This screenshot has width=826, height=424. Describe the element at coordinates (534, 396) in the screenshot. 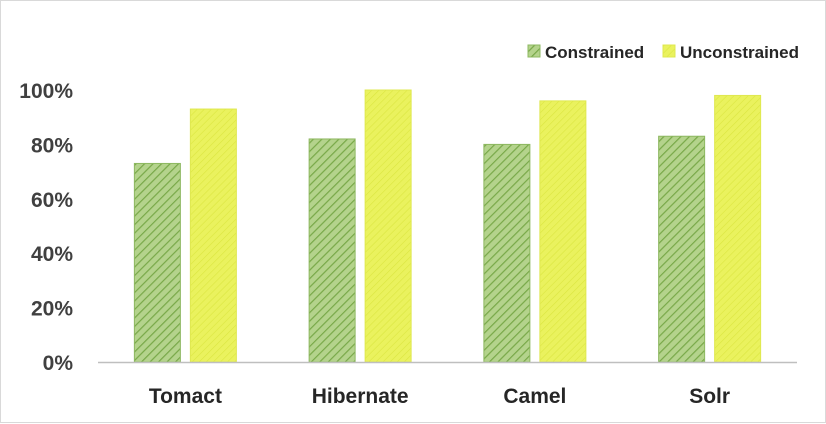

I see `x-category-label: Camel` at that location.